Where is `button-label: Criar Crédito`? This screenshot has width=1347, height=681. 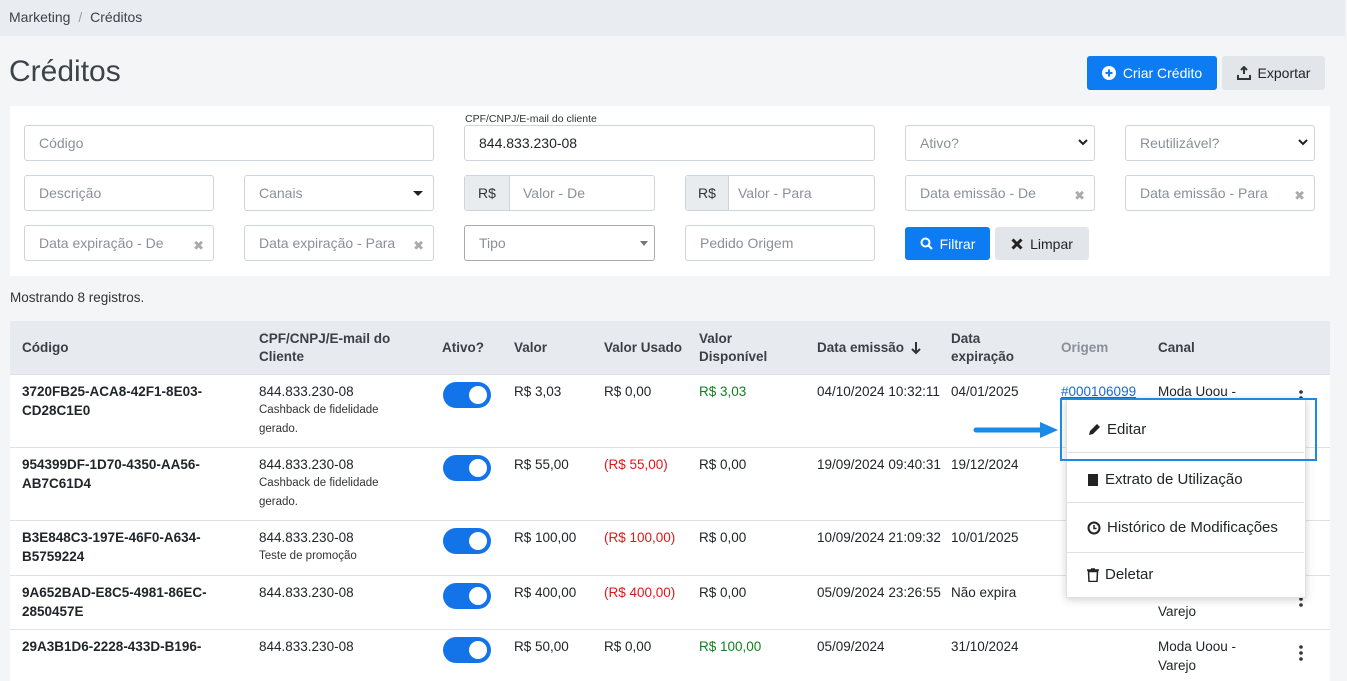 button-label: Criar Crédito is located at coordinates (1162, 73).